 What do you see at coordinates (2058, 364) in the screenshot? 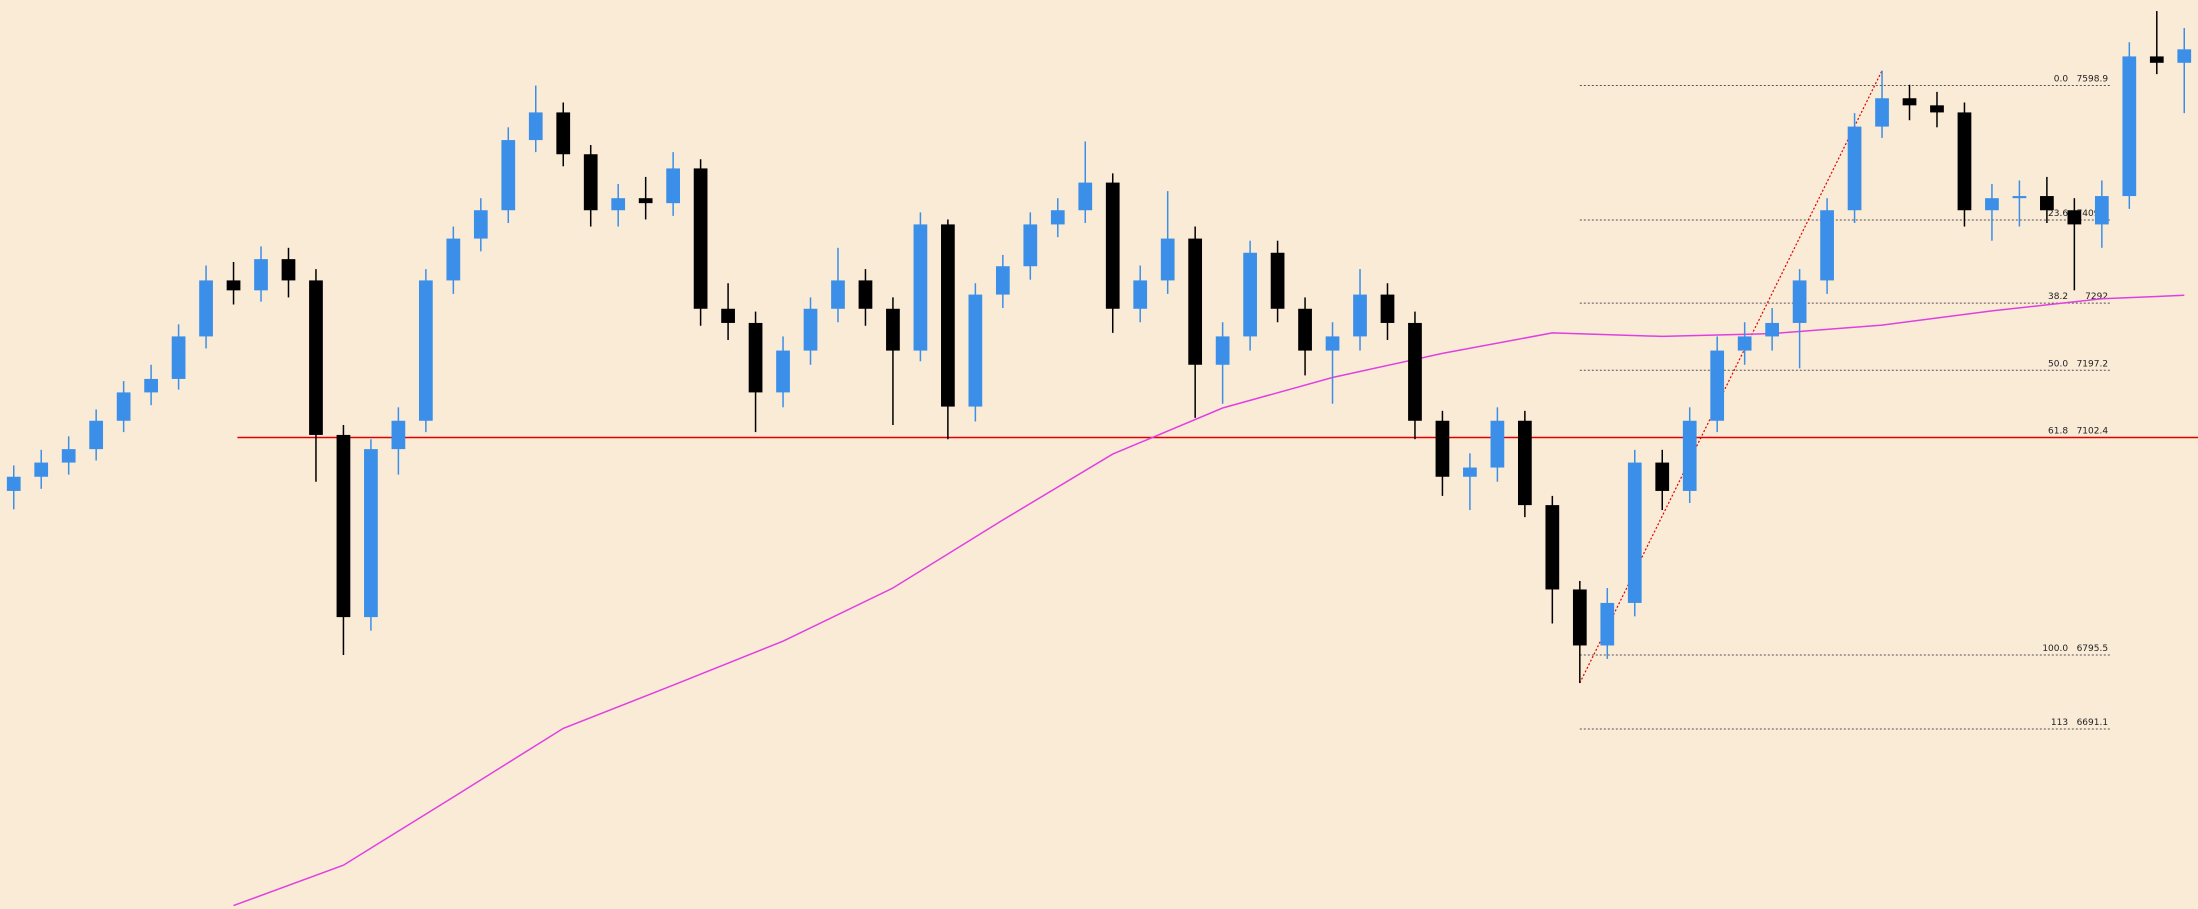
I see `fib-ratio-label: 50.0` at bounding box center [2058, 364].